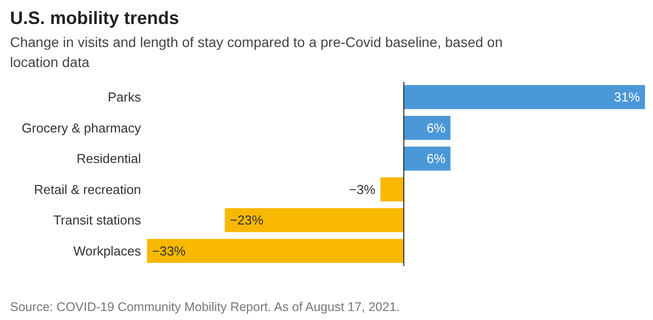  Describe the element at coordinates (109, 158) in the screenshot. I see `y-tick-label: Residential` at that location.